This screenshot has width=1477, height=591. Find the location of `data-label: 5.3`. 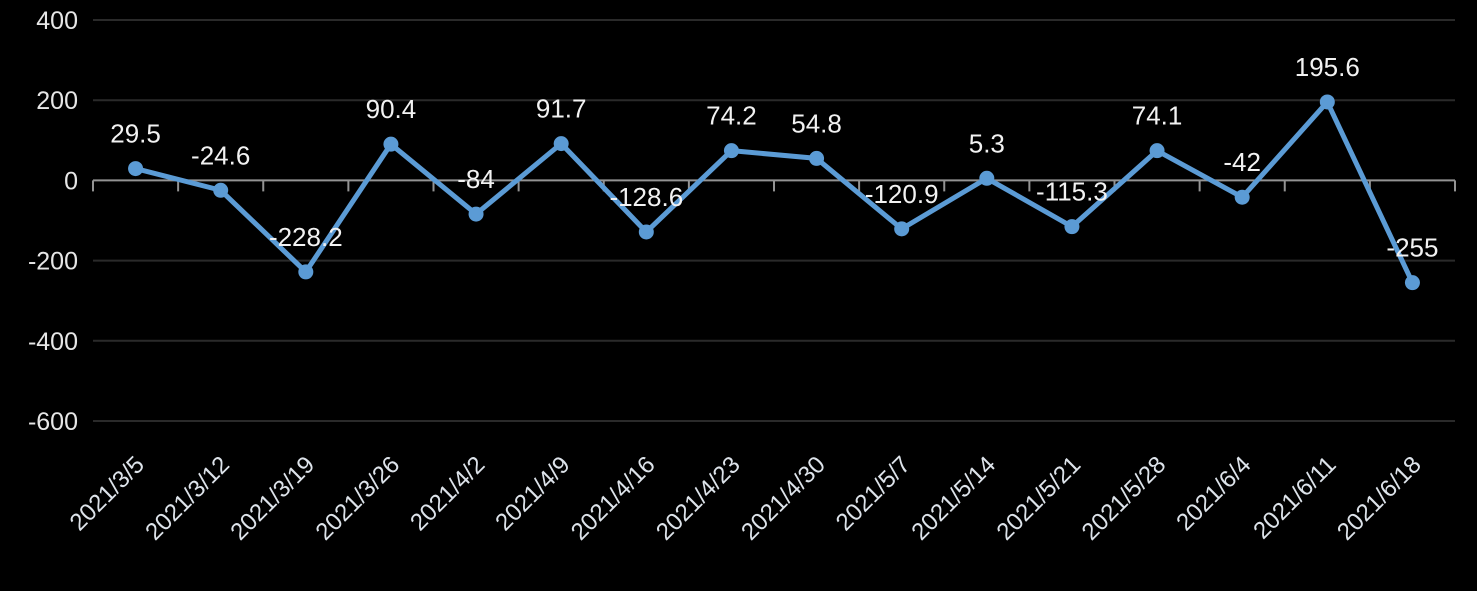

data-label: 5.3 is located at coordinates (987, 143).